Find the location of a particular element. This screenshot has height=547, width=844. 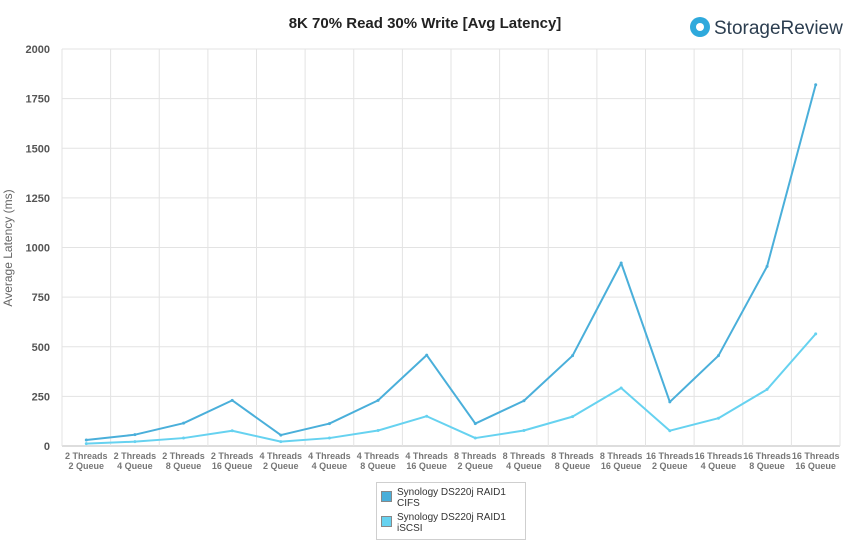

x-tick-label: 16 Threads 16 Queue is located at coordinates (816, 461).